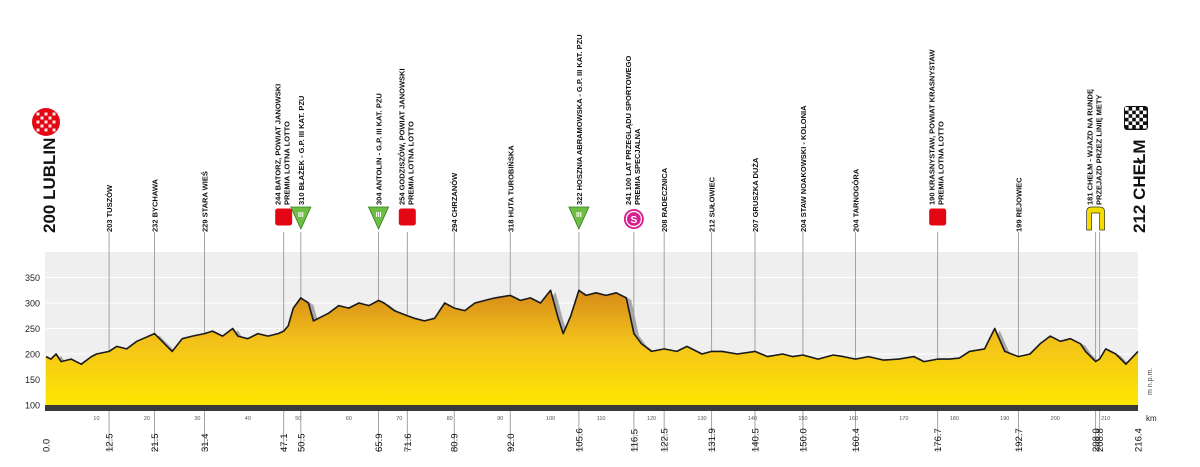 The height and width of the screenshot is (467, 1200). I want to click on y-axis-unit: m n.p.m., so click(1150, 381).